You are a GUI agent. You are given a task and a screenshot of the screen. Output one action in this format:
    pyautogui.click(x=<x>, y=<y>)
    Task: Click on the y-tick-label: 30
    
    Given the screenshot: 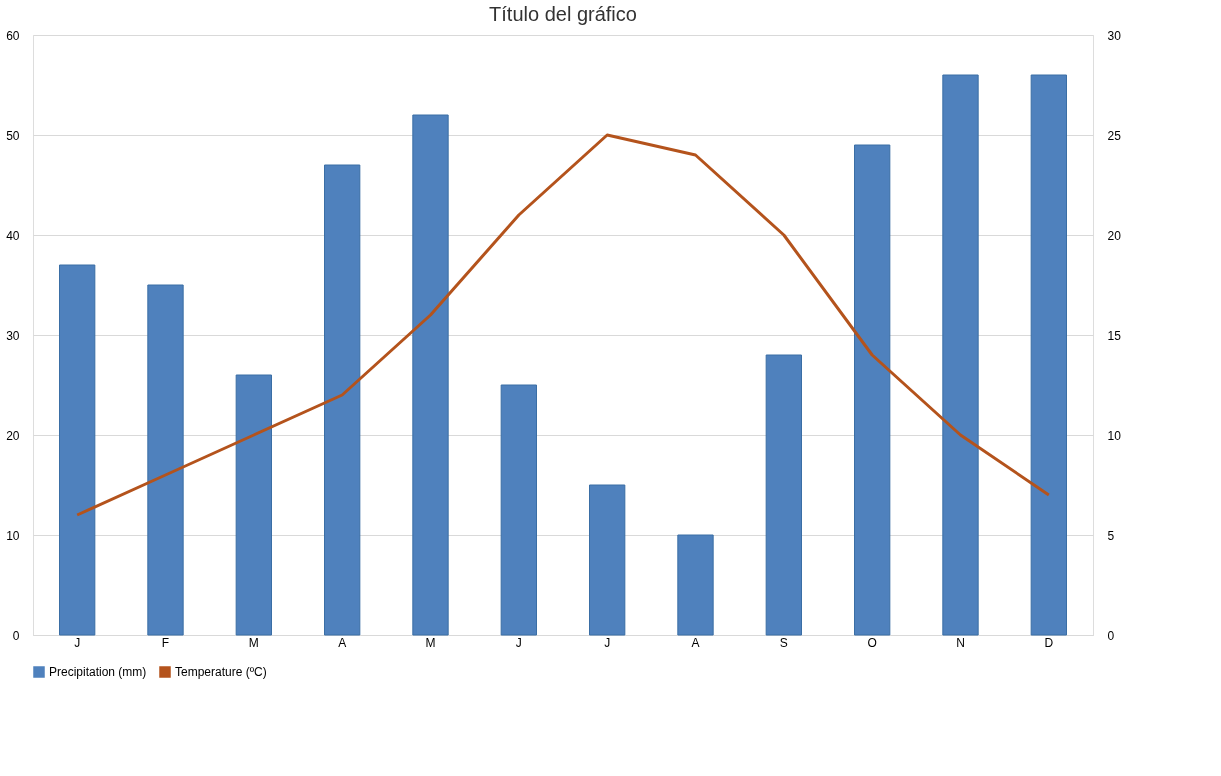 What is the action you would take?
    pyautogui.click(x=13, y=335)
    